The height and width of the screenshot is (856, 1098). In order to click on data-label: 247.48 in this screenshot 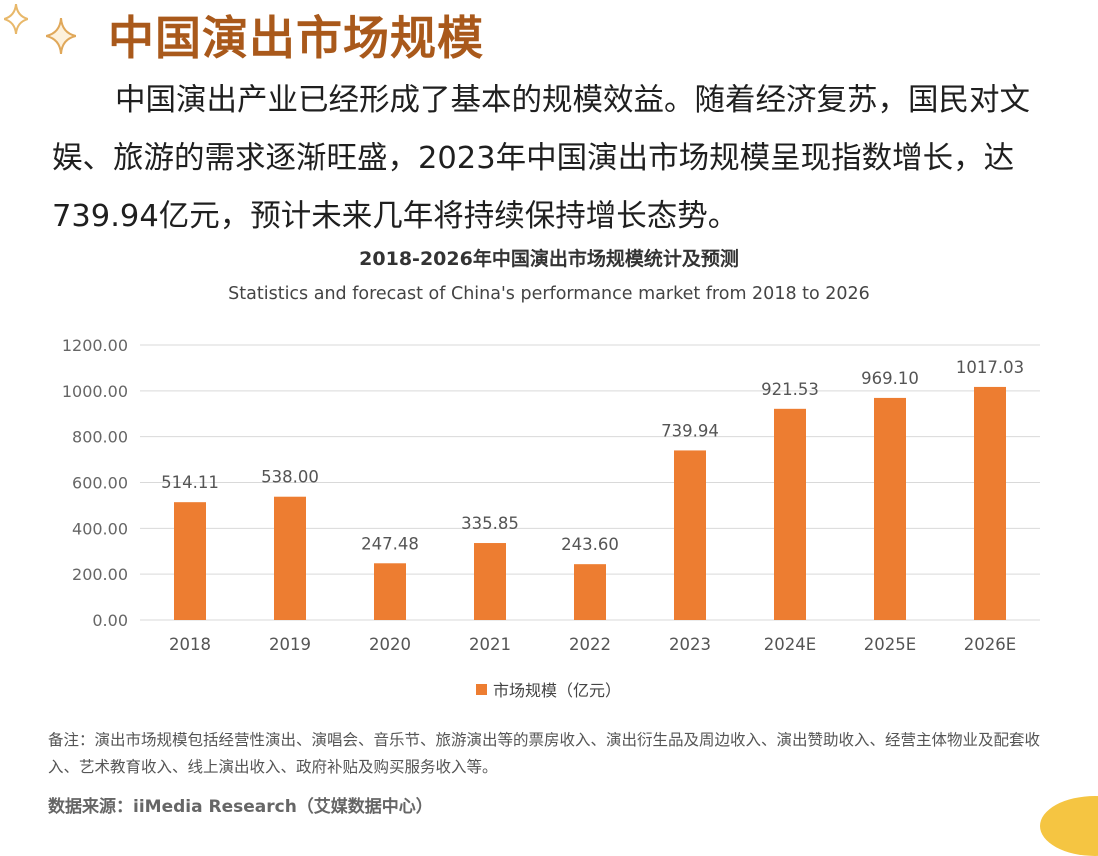, I will do `click(390, 543)`.